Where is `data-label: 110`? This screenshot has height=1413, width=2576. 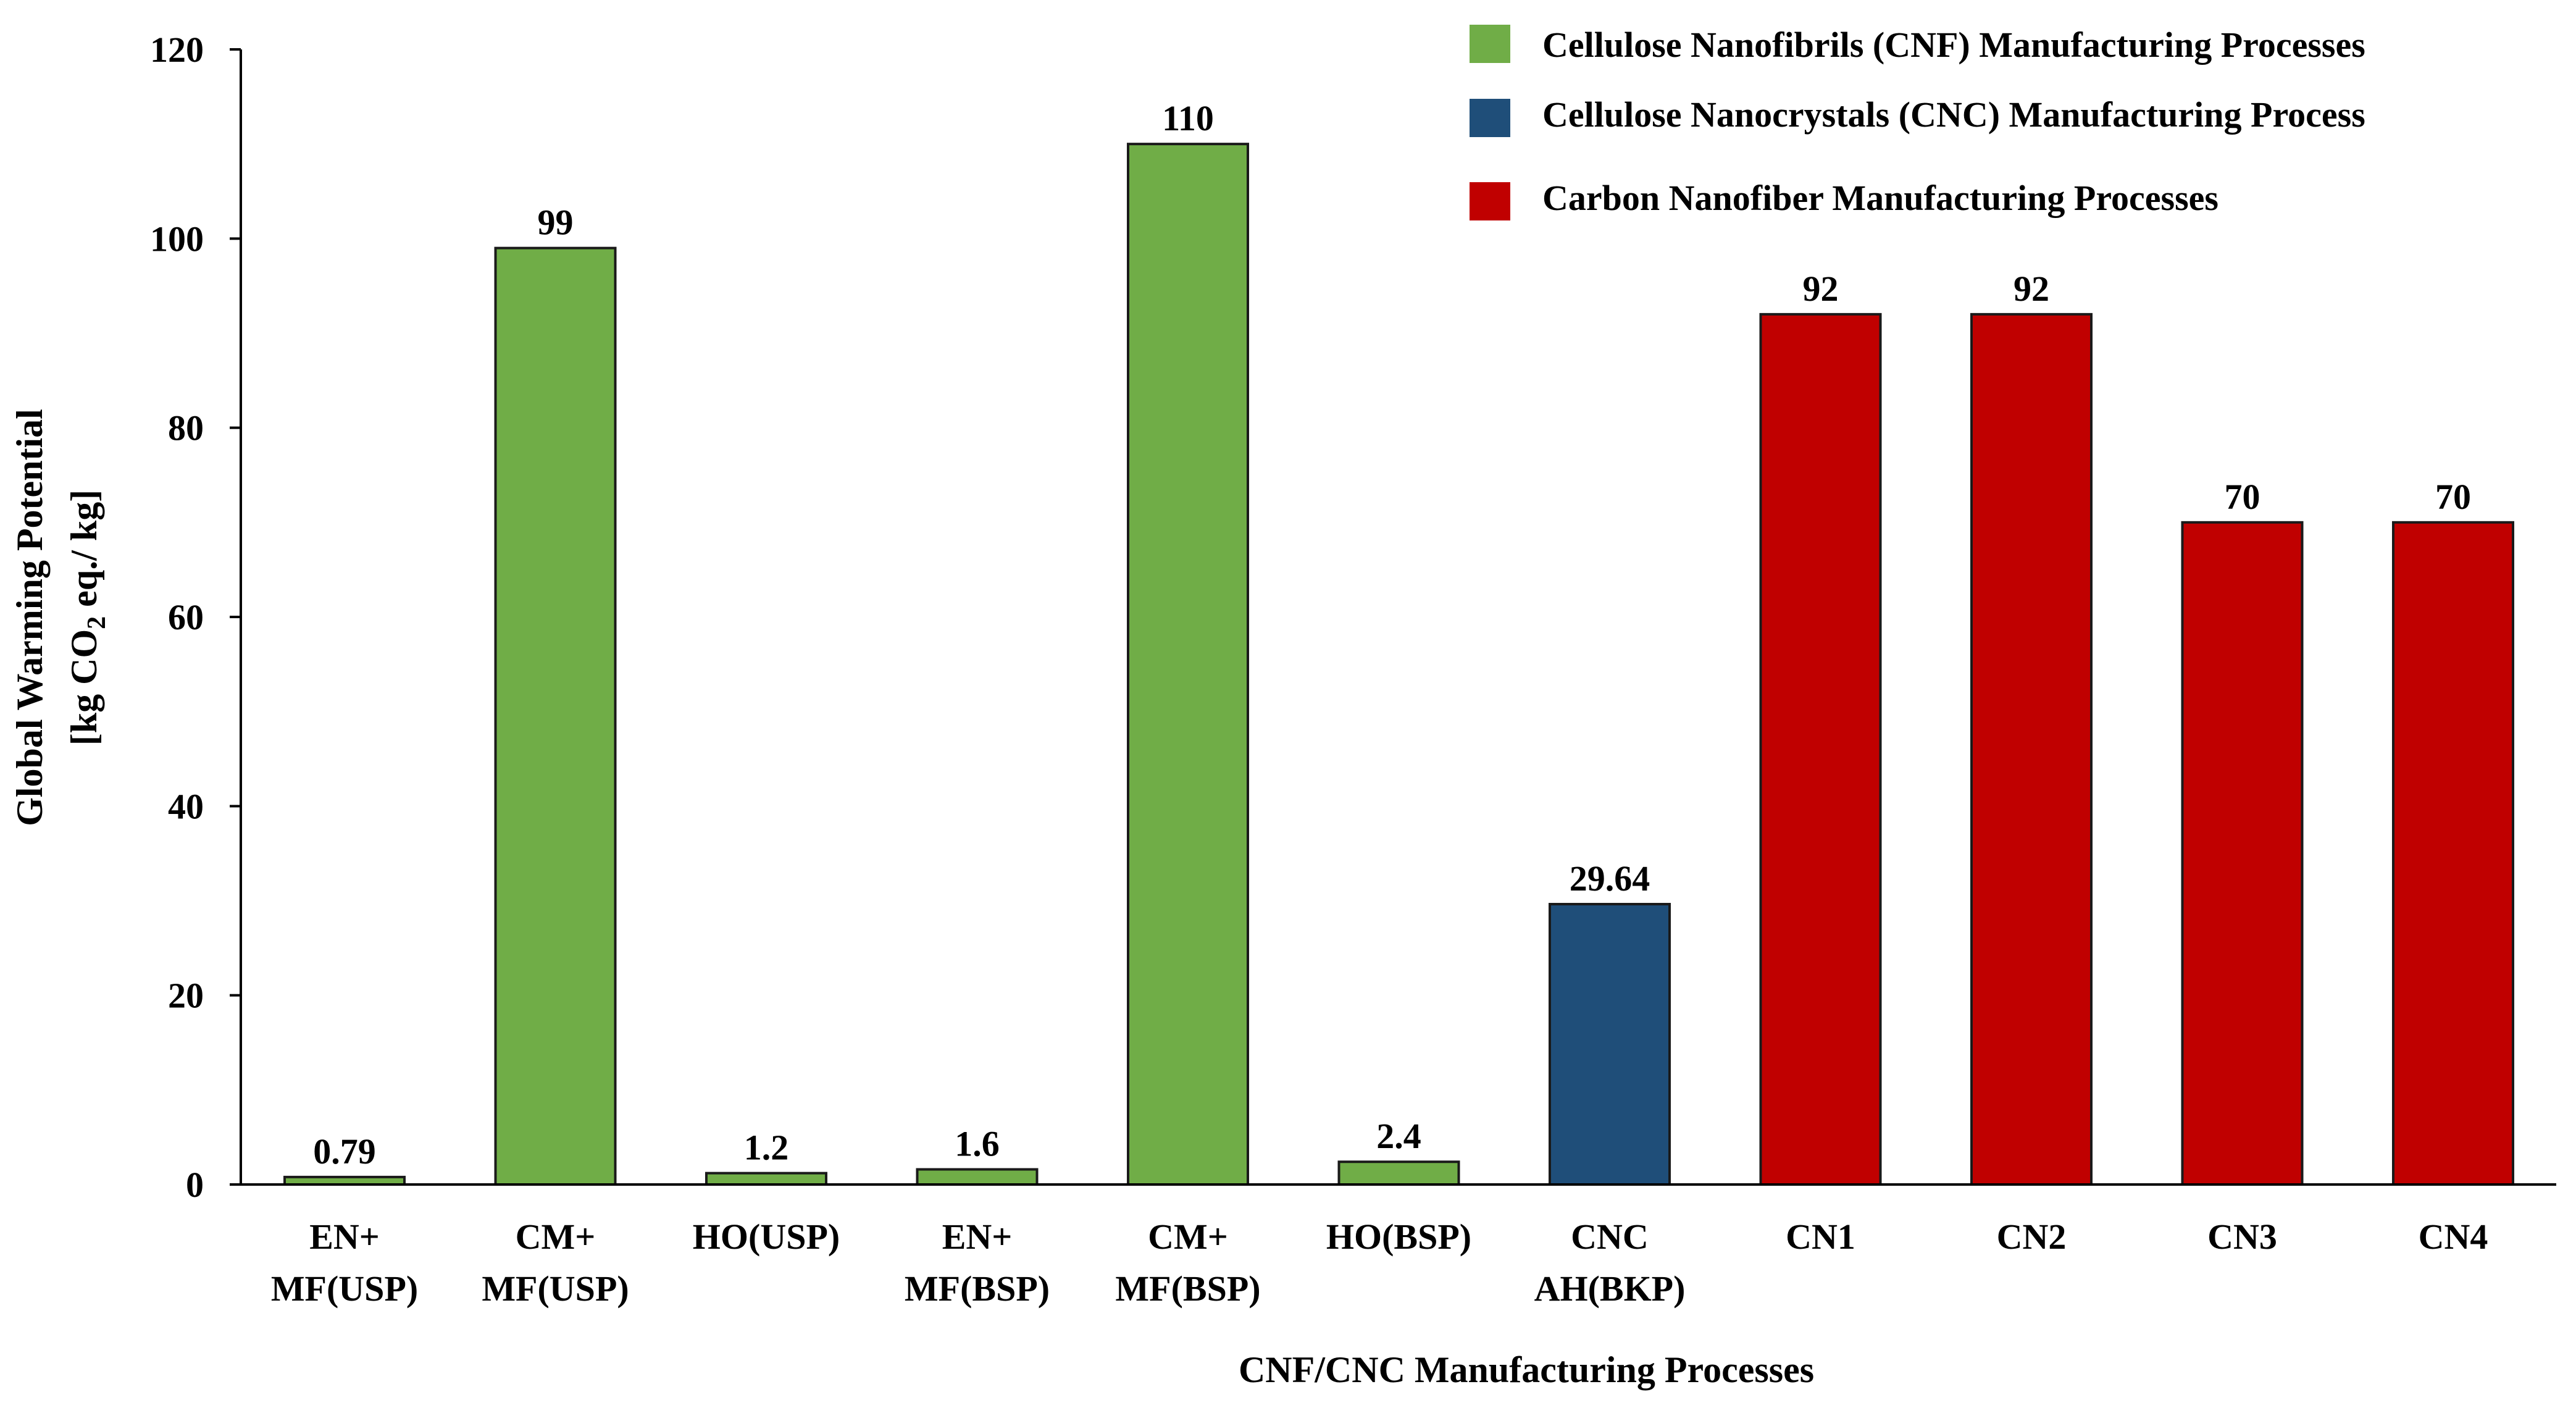 data-label: 110 is located at coordinates (1188, 118).